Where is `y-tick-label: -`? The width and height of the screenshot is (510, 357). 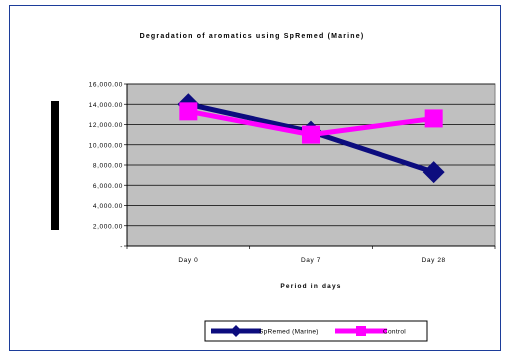
y-tick-label: - is located at coordinates (121, 247).